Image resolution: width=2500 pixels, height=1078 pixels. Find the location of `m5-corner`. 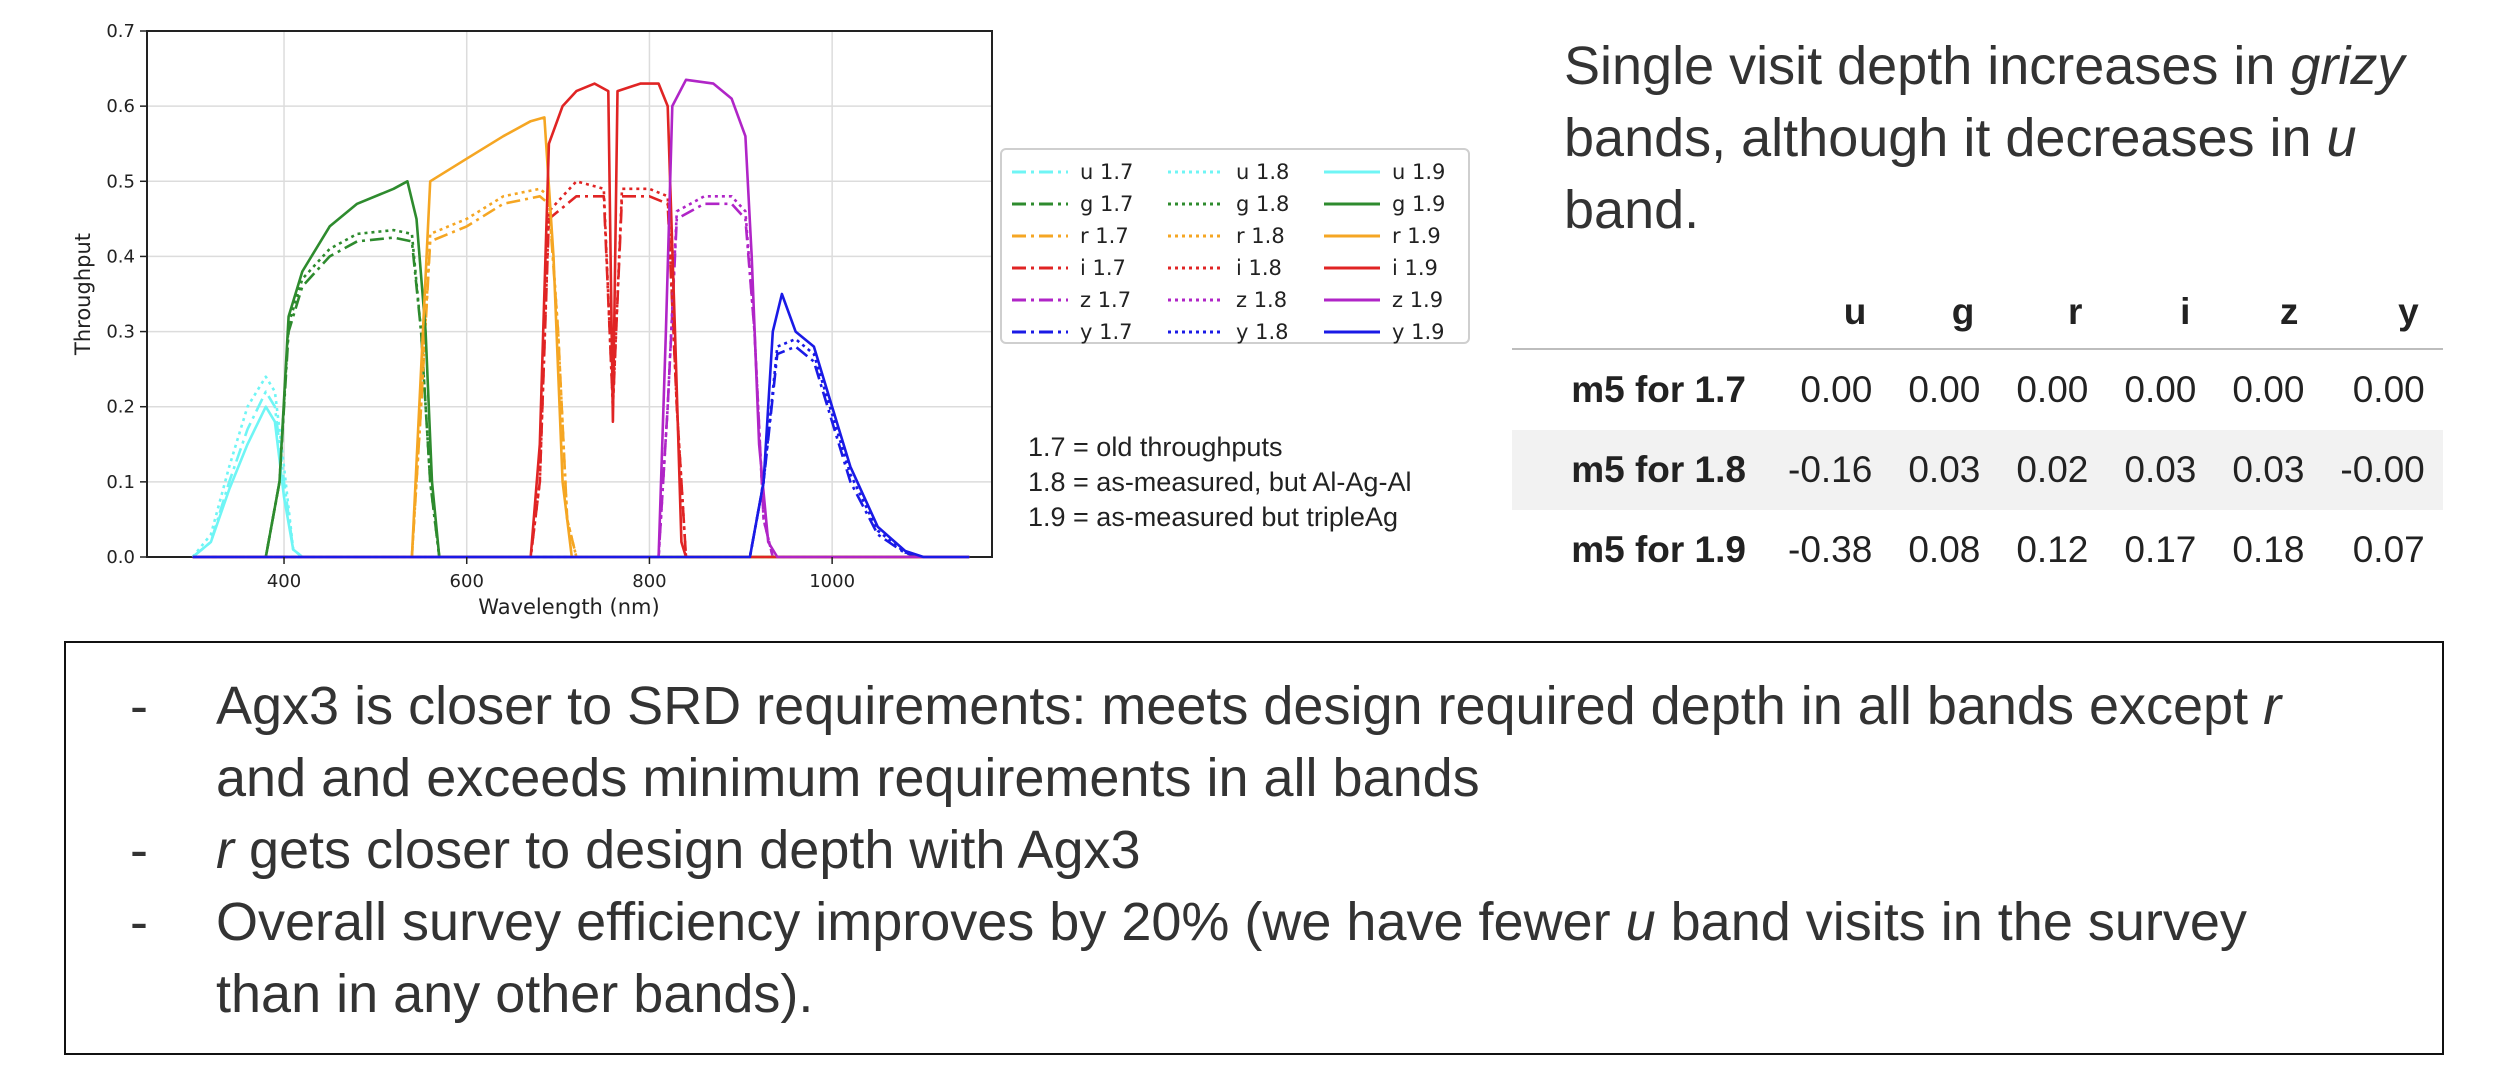

m5-corner is located at coordinates (1641, 313).